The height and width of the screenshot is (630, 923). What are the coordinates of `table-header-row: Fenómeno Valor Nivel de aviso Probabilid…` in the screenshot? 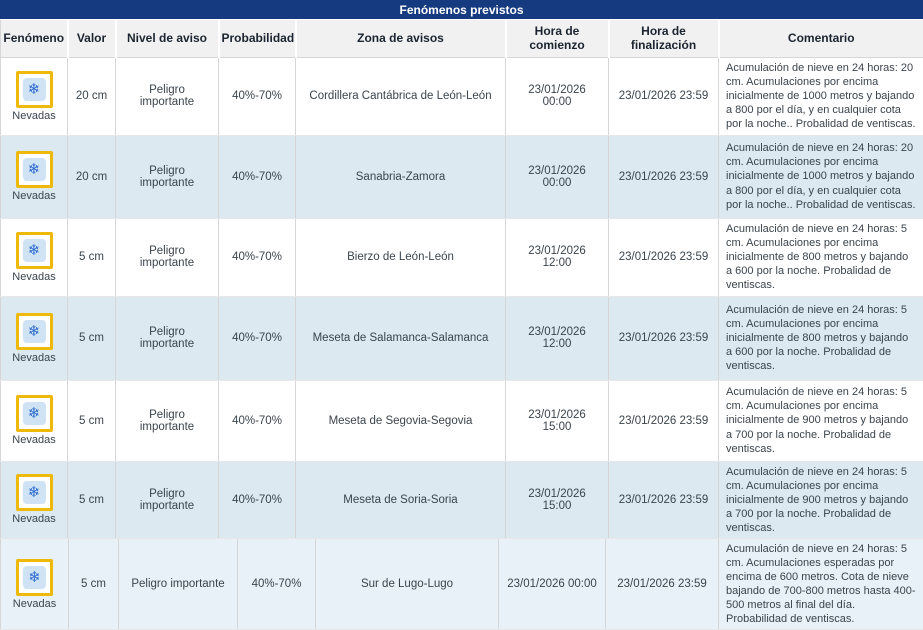 It's located at (462, 38).